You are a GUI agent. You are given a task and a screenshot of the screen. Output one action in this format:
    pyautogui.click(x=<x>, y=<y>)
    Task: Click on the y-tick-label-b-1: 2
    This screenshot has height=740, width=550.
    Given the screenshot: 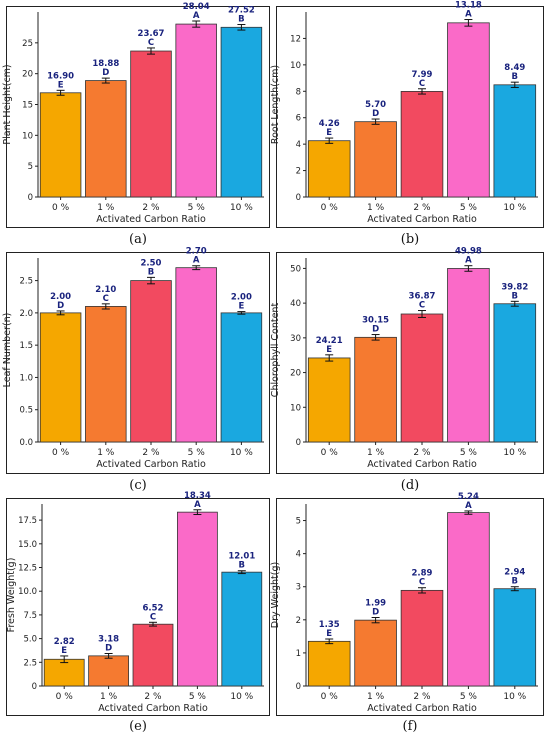 What is the action you would take?
    pyautogui.click(x=298, y=172)
    